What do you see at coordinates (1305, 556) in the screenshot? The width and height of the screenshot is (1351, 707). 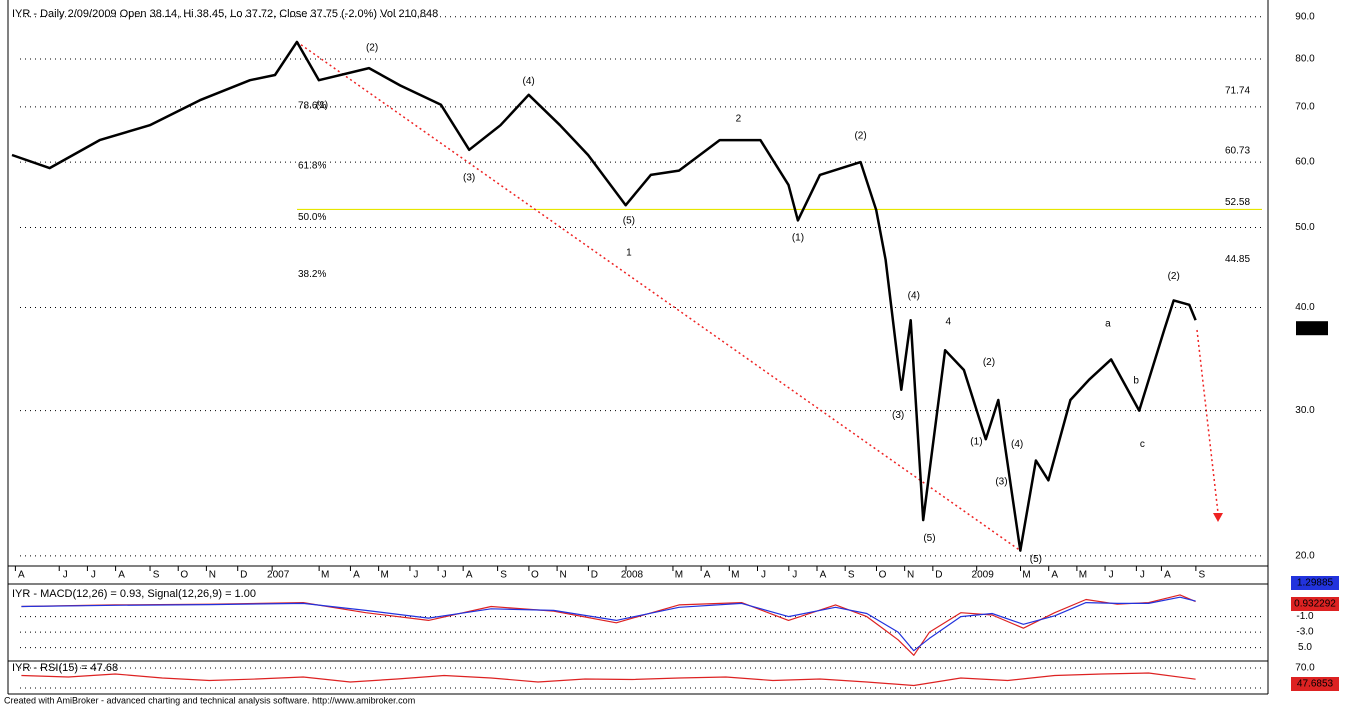 I see `y-tick-label: 20.0` at bounding box center [1305, 556].